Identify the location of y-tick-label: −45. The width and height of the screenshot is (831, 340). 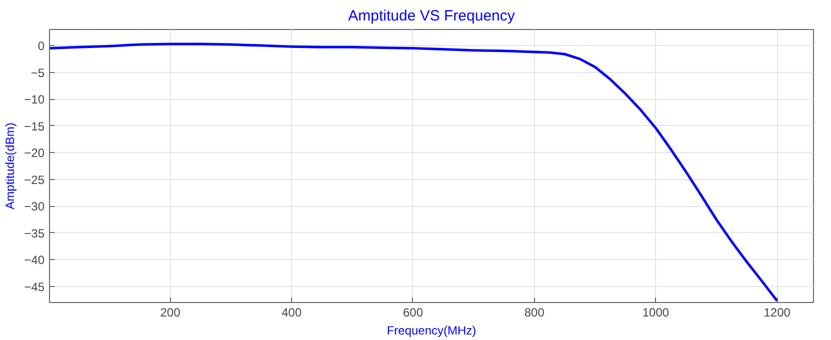
(34, 287).